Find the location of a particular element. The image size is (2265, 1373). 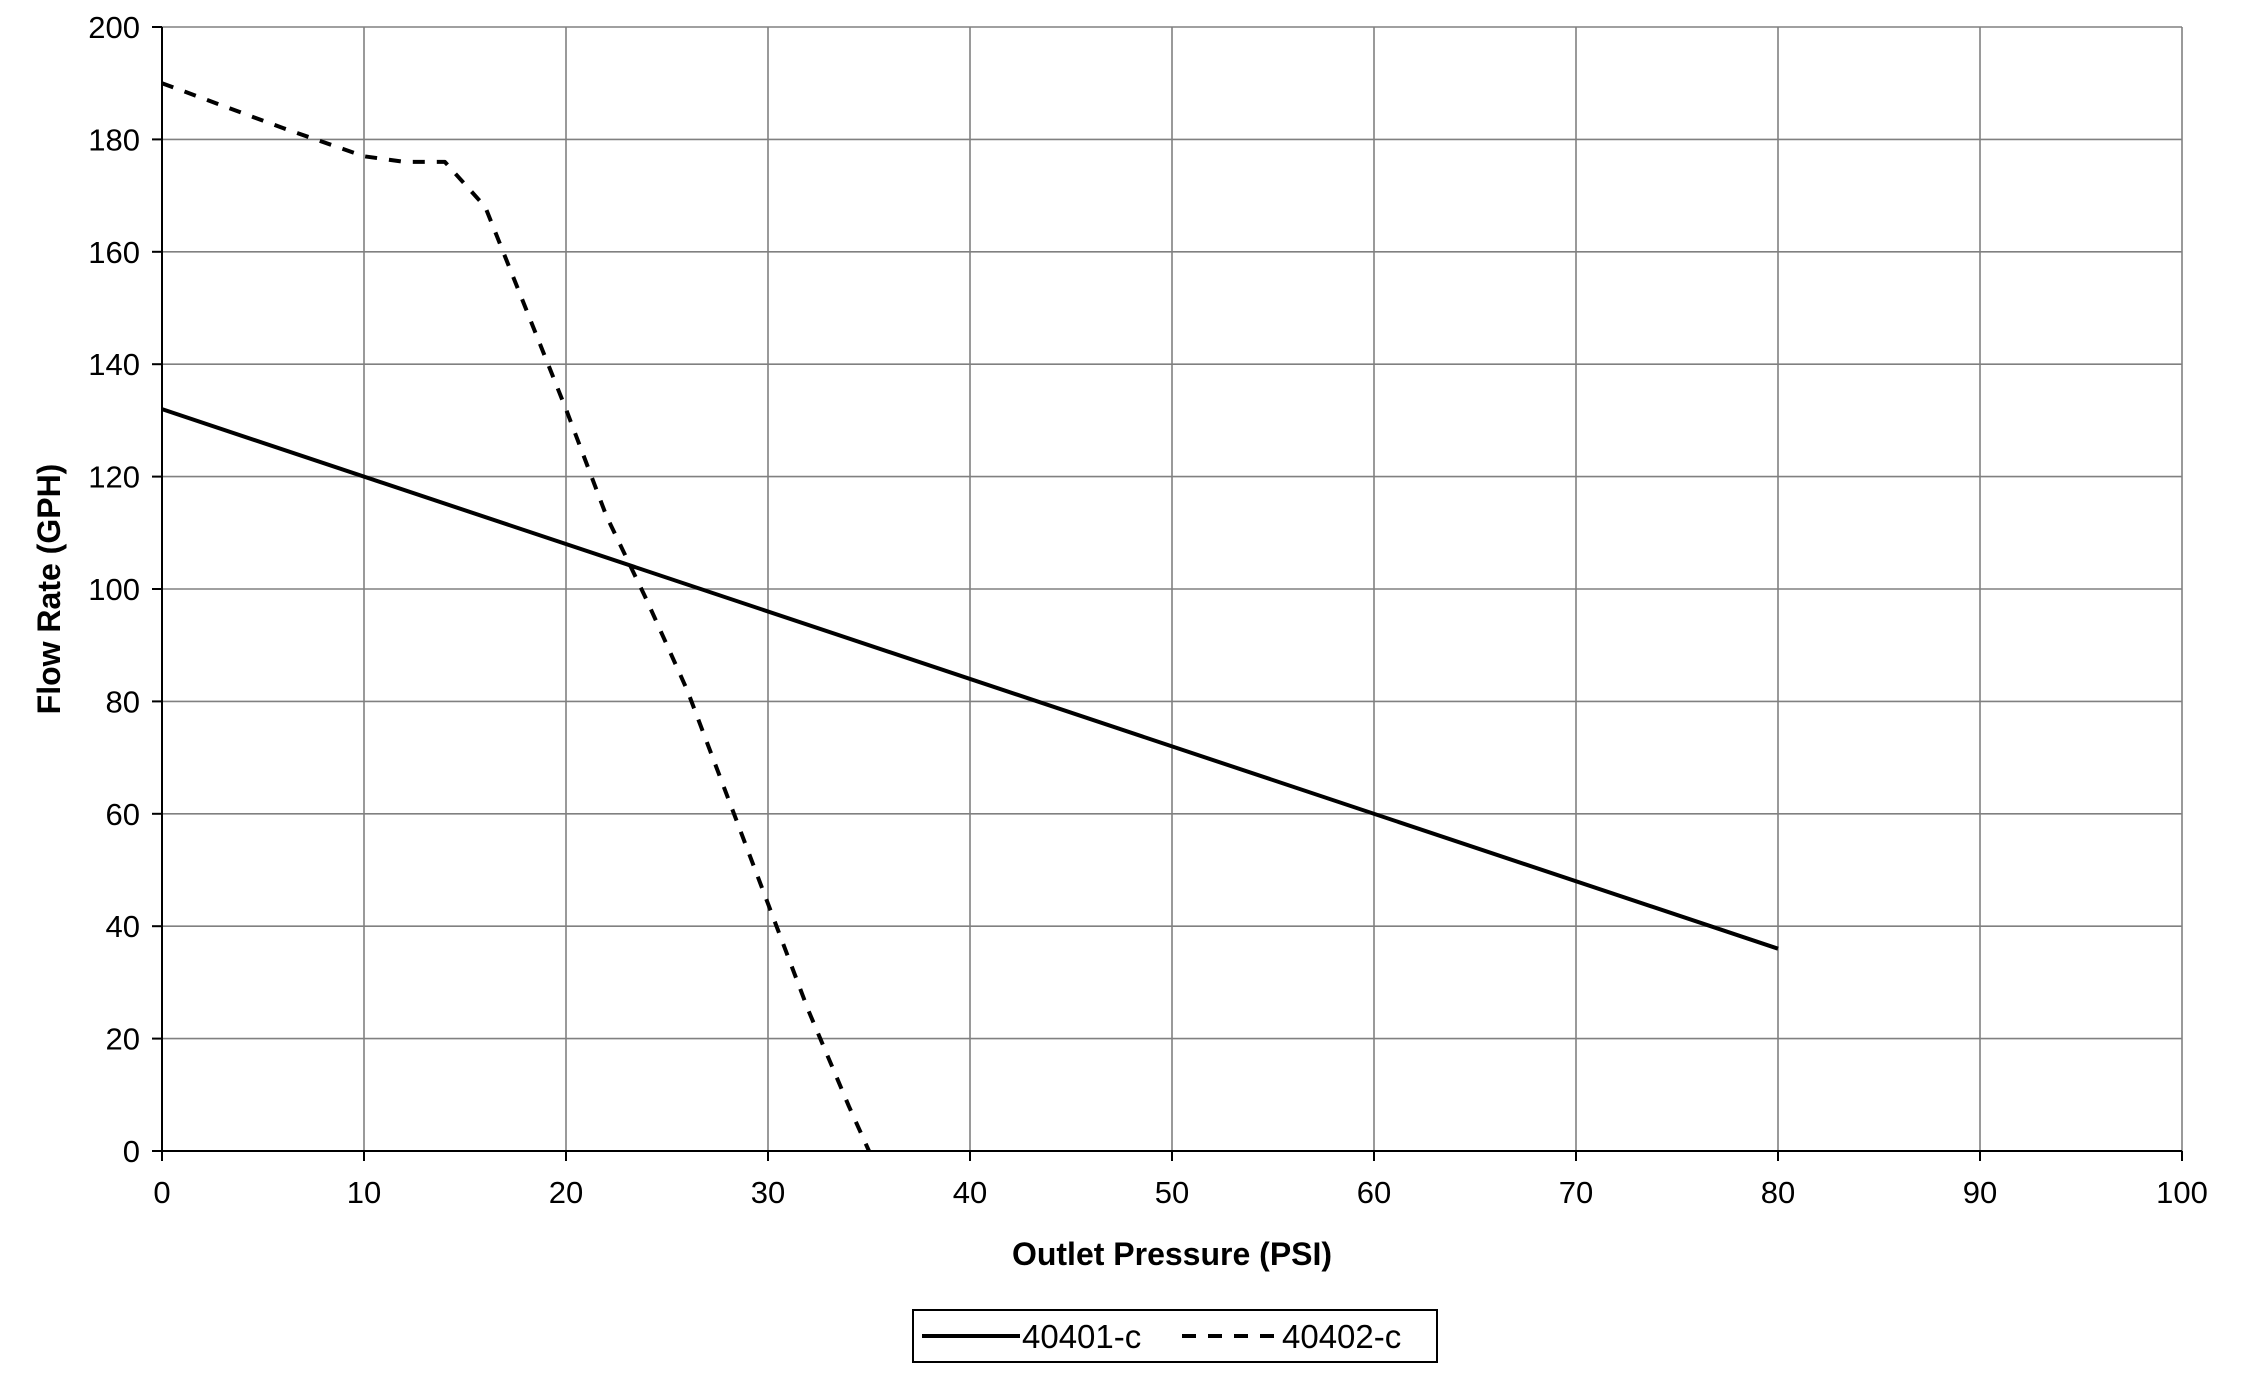

x-tick-label: 0 is located at coordinates (161, 1192).